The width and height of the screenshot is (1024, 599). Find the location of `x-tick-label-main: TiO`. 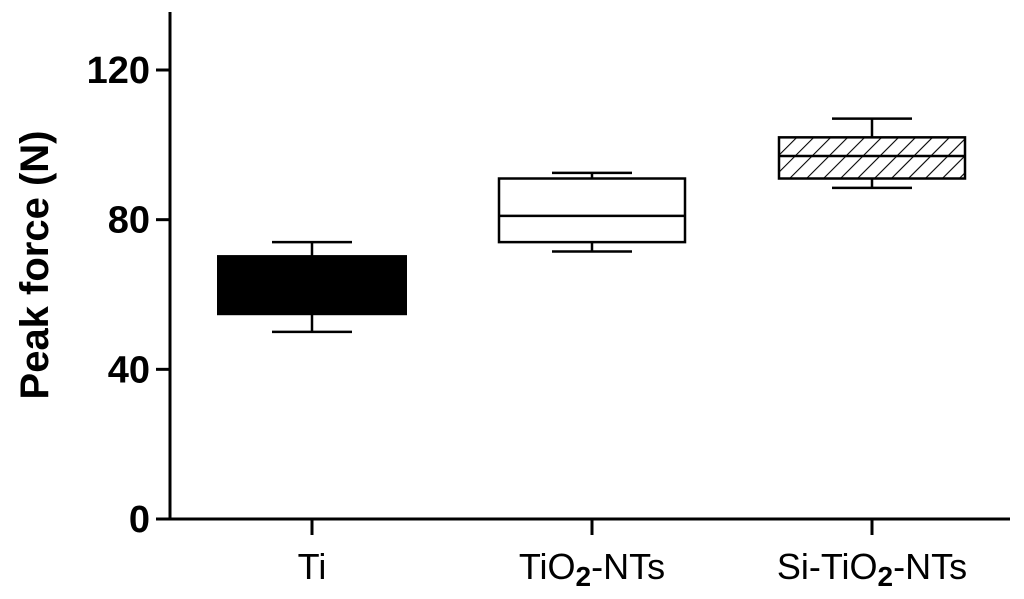

x-tick-label-main: TiO is located at coordinates (547, 566).